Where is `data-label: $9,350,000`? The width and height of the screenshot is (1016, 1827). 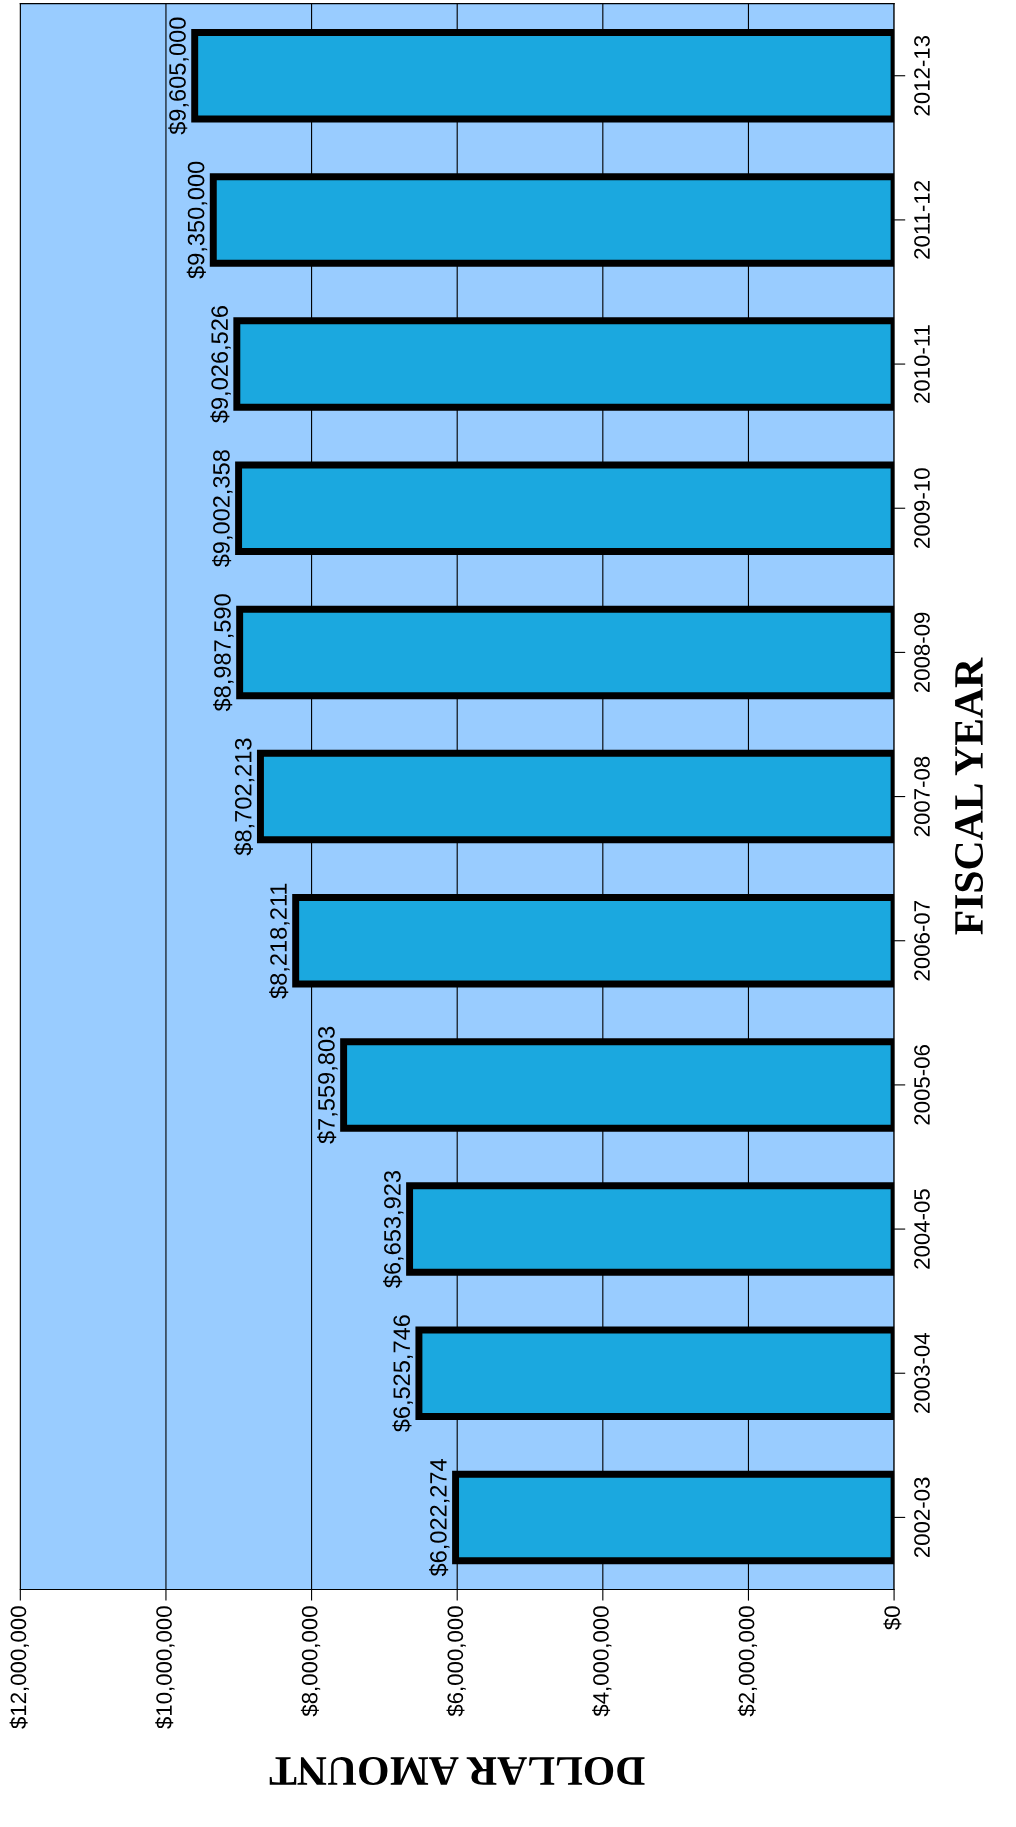
data-label: $9,350,000 is located at coordinates (197, 220).